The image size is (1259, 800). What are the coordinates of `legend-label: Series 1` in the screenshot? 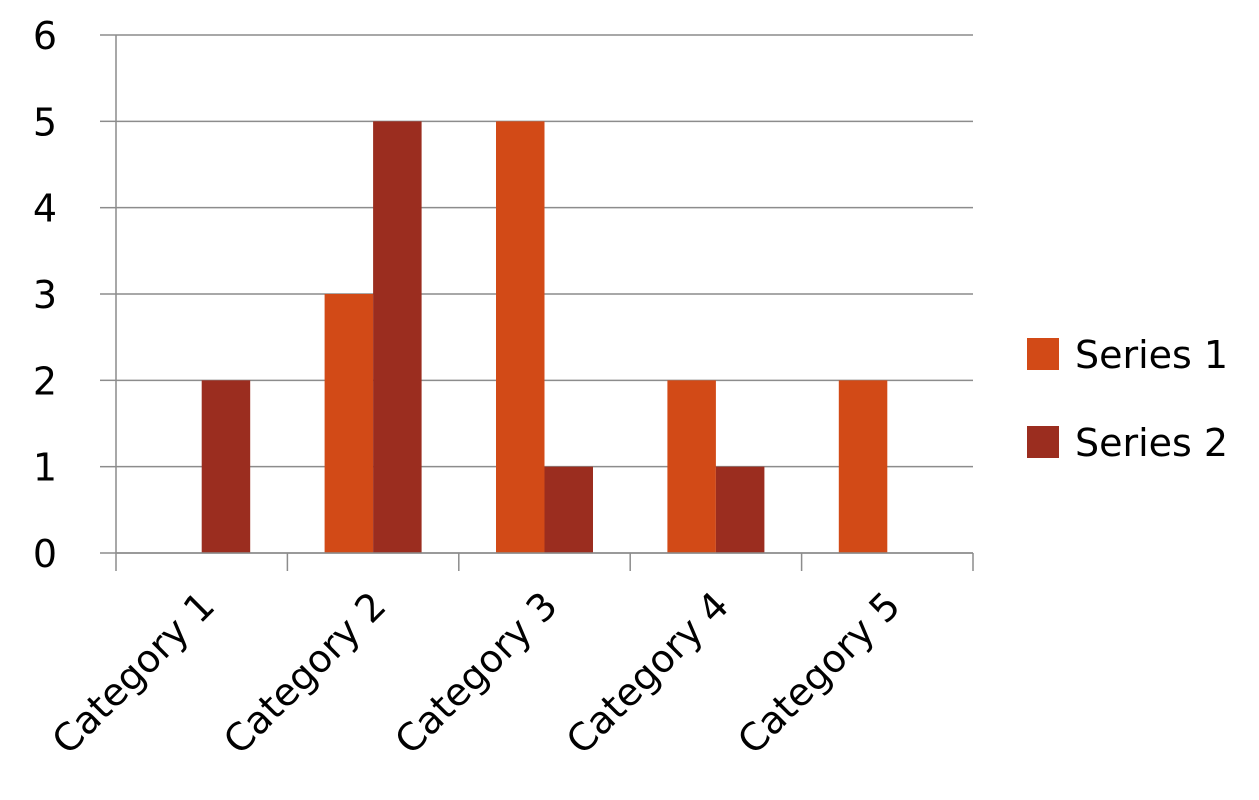 It's located at (1151, 355).